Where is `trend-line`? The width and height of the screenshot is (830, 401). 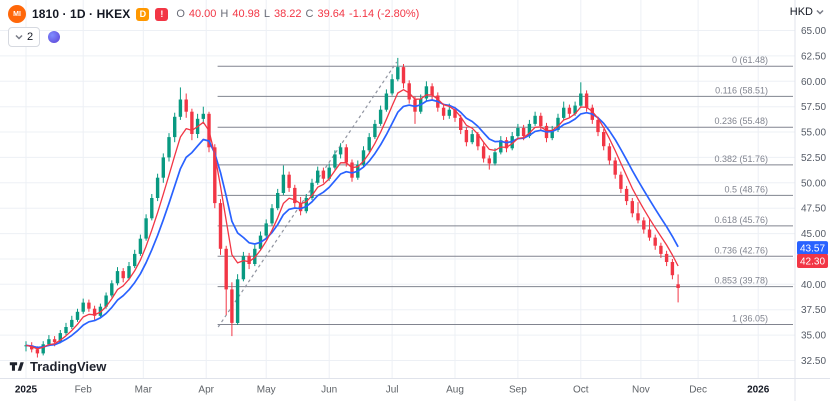 trend-line is located at coordinates (307, 194).